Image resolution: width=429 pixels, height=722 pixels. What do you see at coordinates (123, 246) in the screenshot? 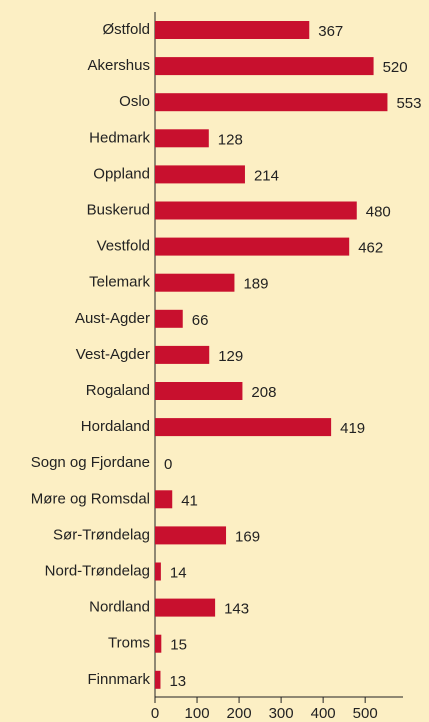
I see `y-tick-label: Vestfold` at bounding box center [123, 246].